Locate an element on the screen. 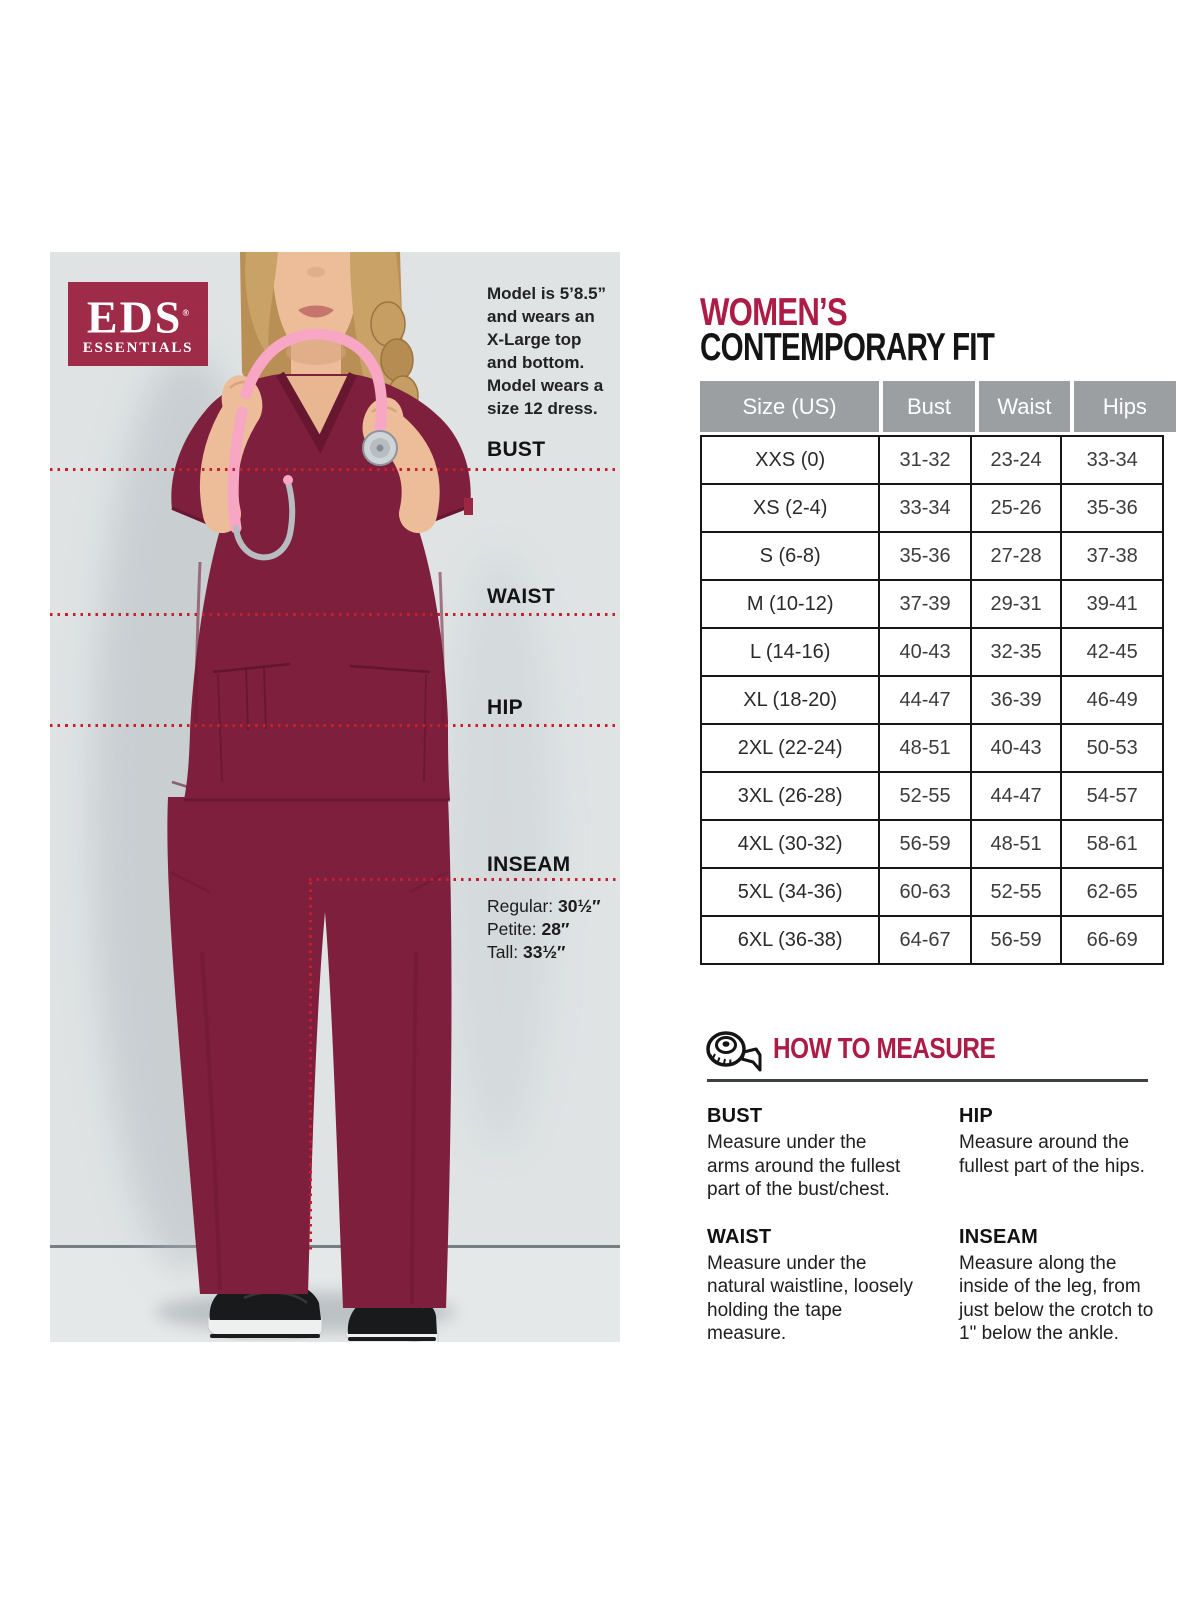  inseam-option: Regular: 30½″ is located at coordinates (544, 906).